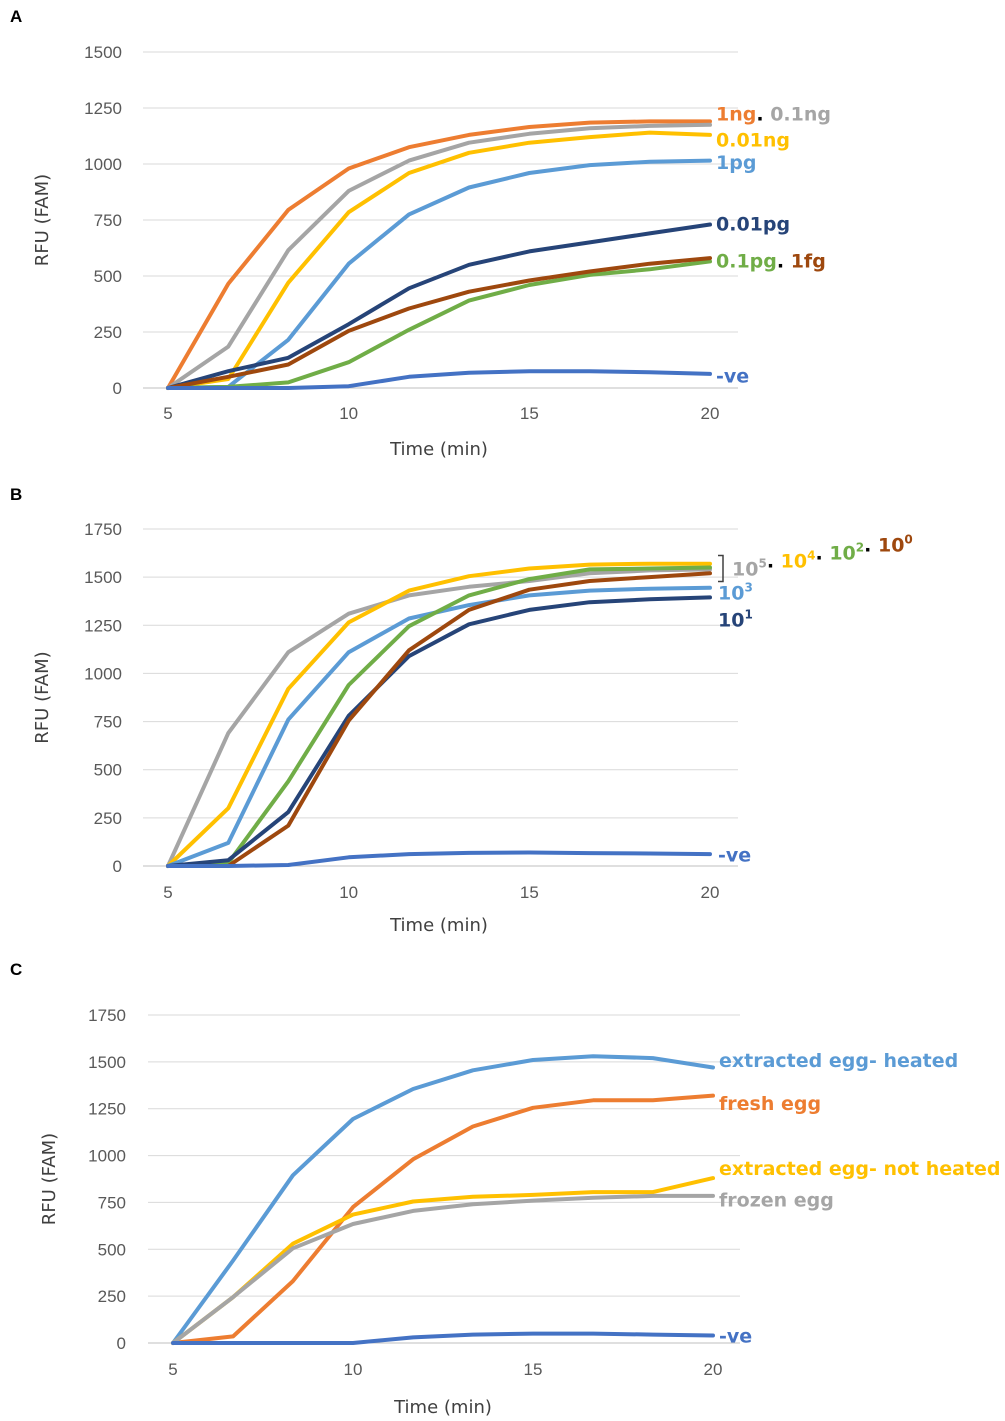  What do you see at coordinates (735, 620) in the screenshot?
I see `series-end-label: 101` at bounding box center [735, 620].